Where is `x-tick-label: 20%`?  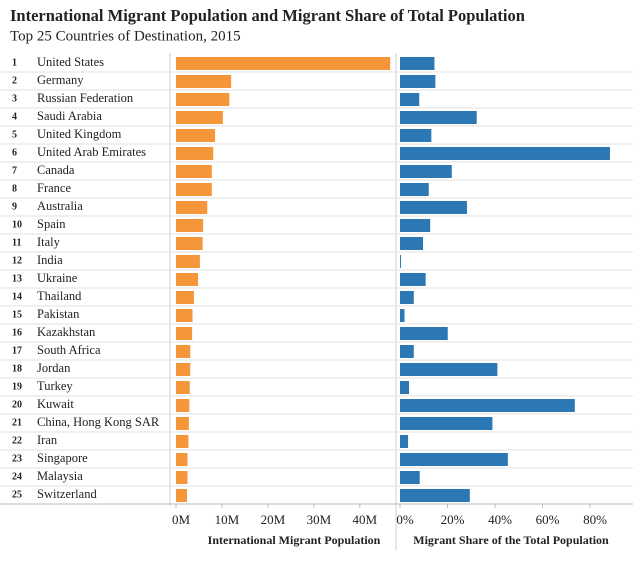 x-tick-label: 20% is located at coordinates (453, 519).